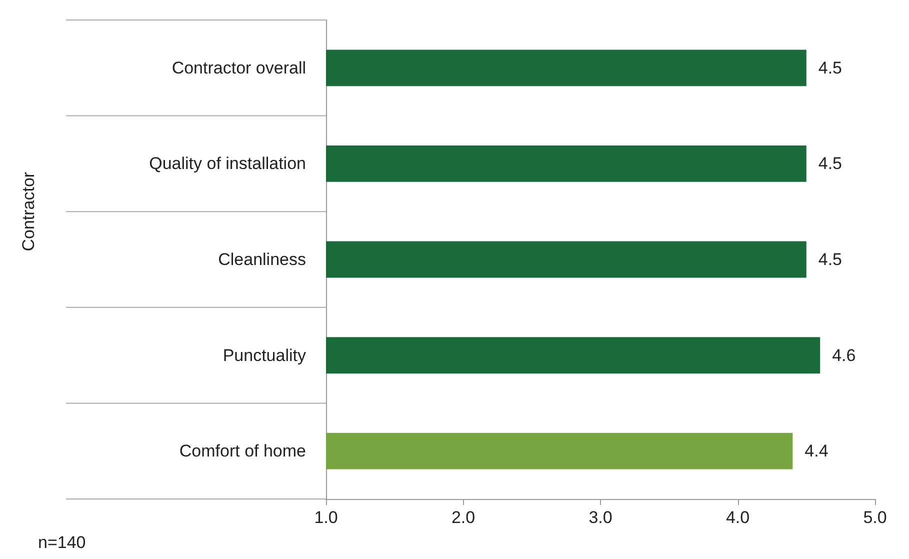  What do you see at coordinates (738, 517) in the screenshot?
I see `x-tick-label: 4.0` at bounding box center [738, 517].